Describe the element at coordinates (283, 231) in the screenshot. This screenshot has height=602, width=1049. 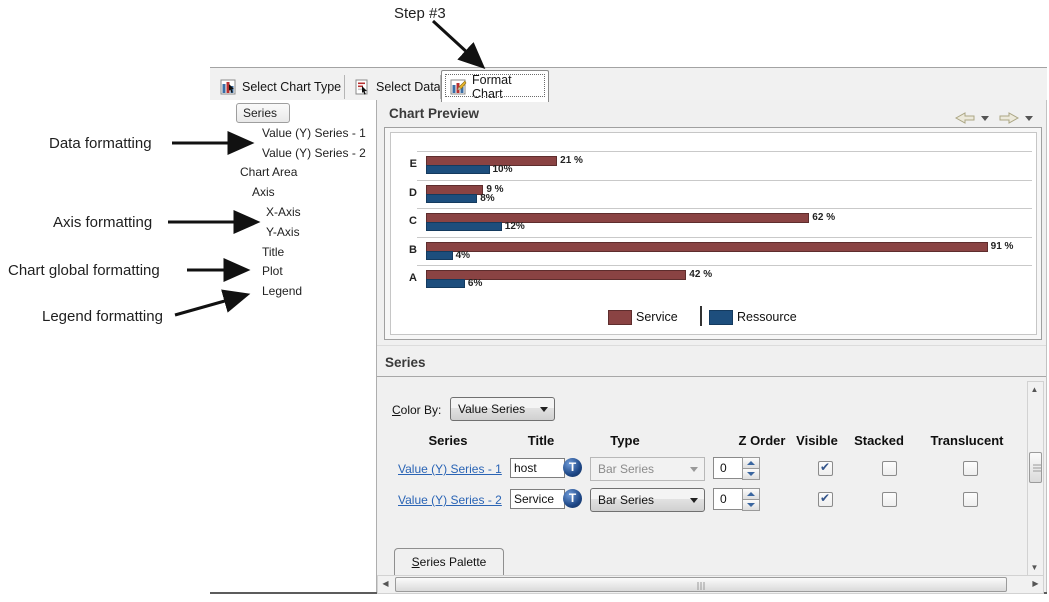
I see `tree-item-y-axis: Y-Axis` at that location.